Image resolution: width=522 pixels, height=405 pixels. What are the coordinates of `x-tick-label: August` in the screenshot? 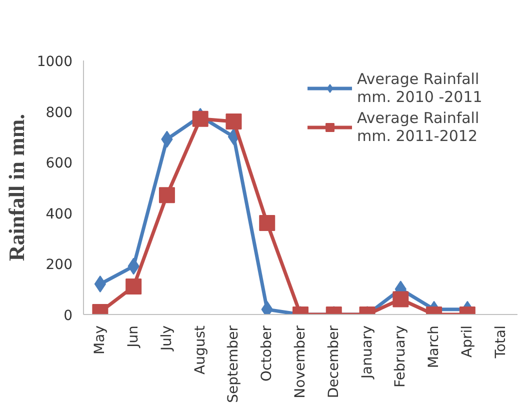 It's located at (200, 349).